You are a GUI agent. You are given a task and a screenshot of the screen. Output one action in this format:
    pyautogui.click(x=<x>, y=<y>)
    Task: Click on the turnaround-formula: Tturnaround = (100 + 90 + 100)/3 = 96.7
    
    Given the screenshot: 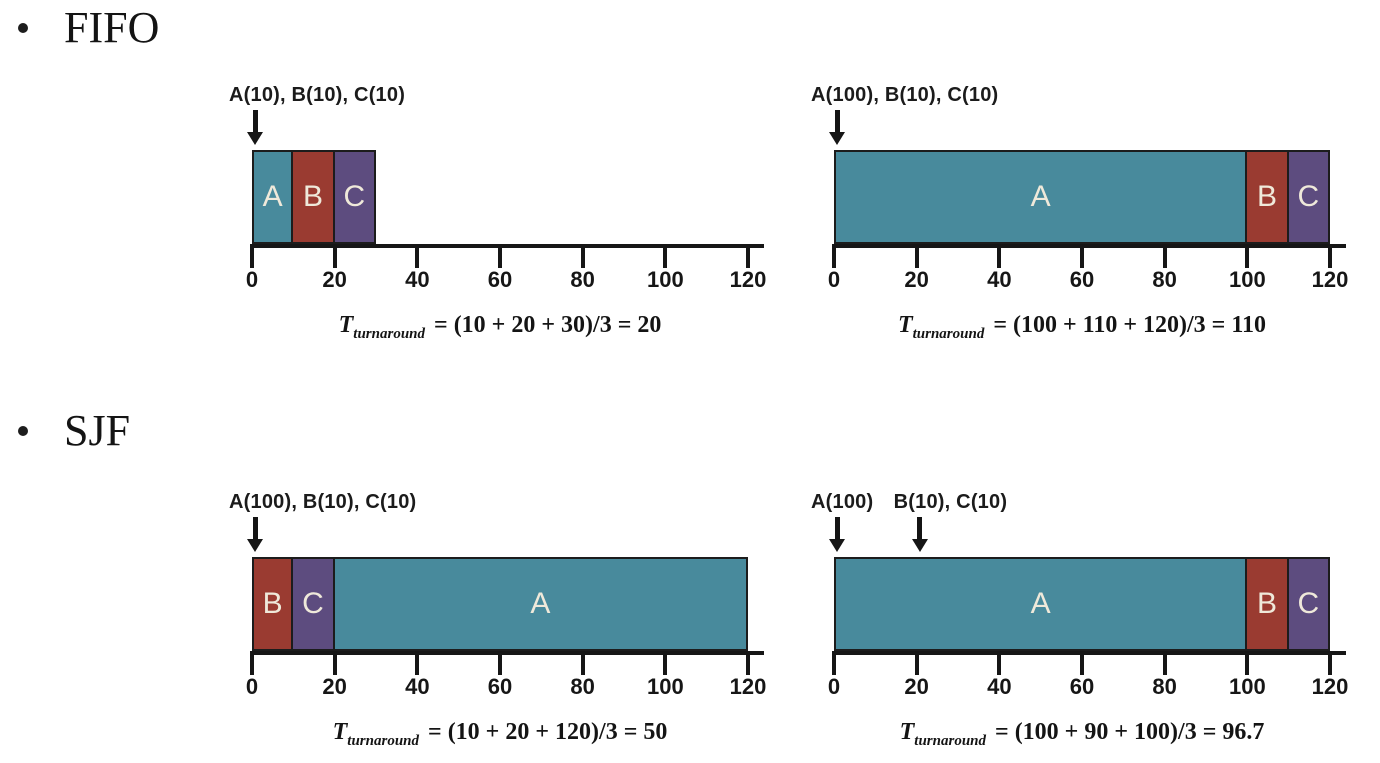 What is the action you would take?
    pyautogui.click(x=1077, y=733)
    